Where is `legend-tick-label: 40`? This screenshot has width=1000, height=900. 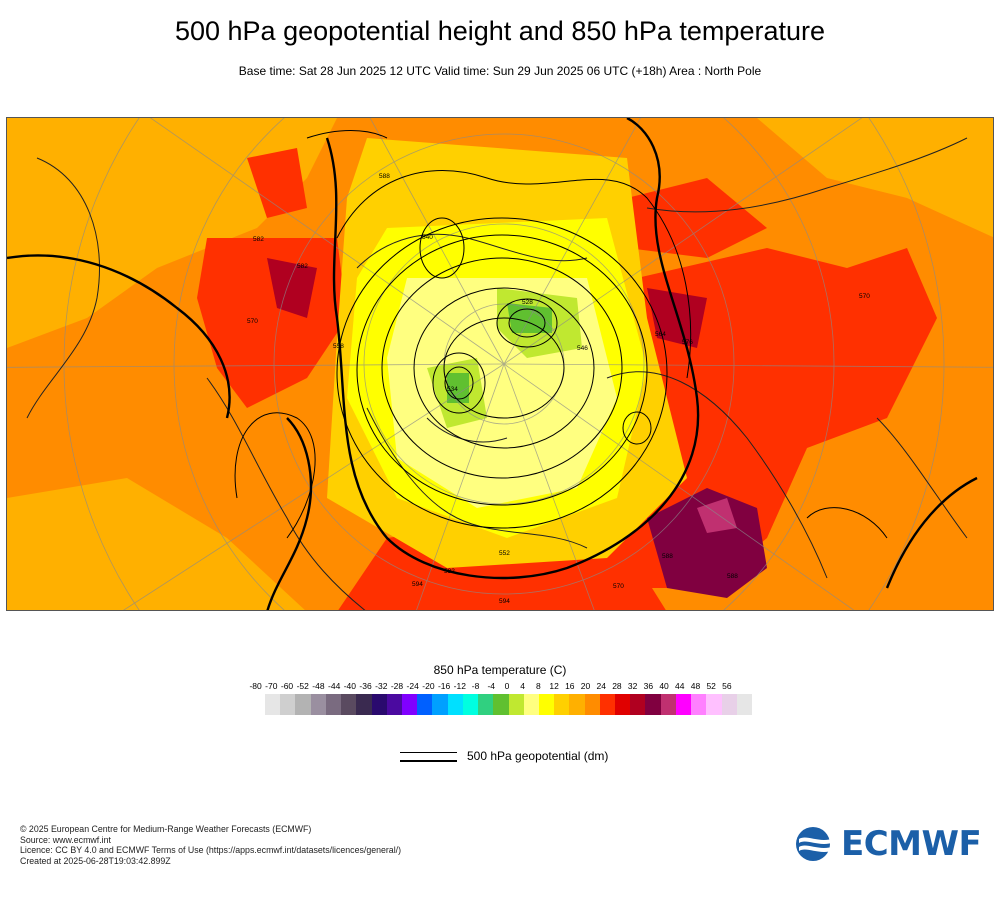
legend-tick-label: 40 is located at coordinates (664, 686).